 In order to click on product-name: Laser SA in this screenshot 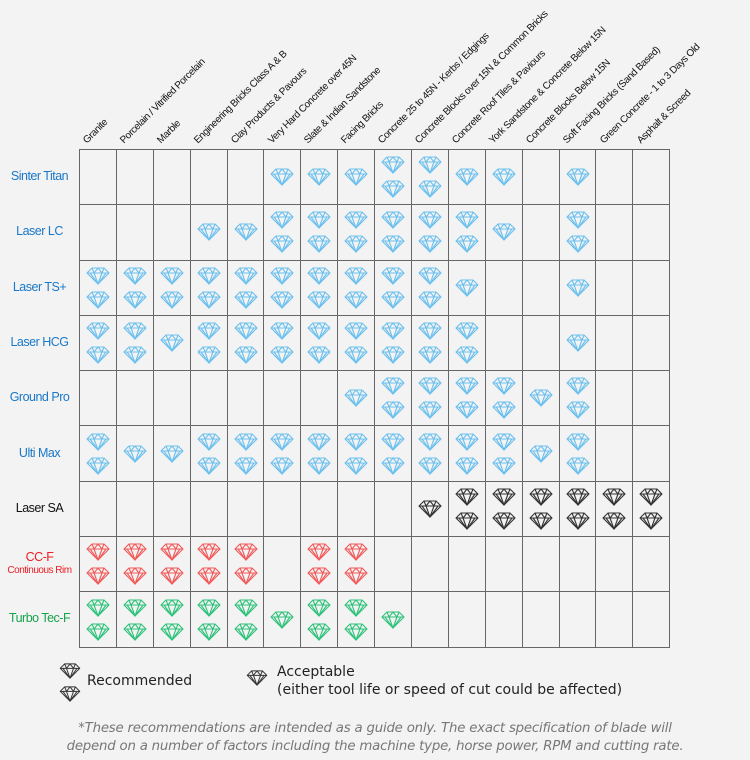, I will do `click(39, 507)`.